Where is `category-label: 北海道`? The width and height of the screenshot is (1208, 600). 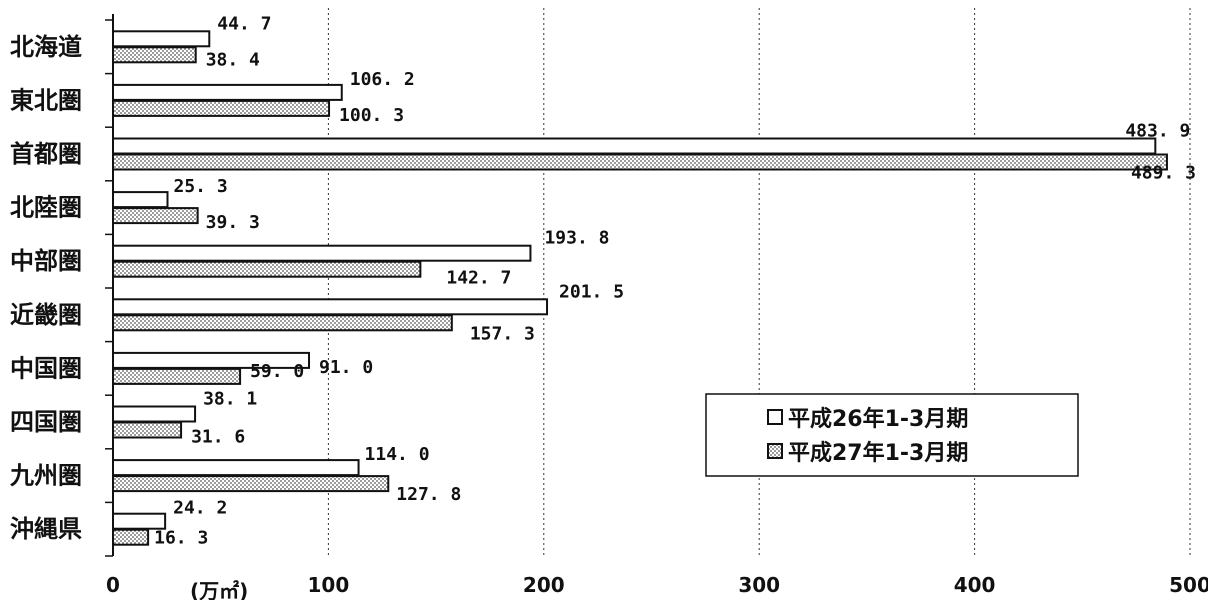
category-label: 北海道 is located at coordinates (46, 47).